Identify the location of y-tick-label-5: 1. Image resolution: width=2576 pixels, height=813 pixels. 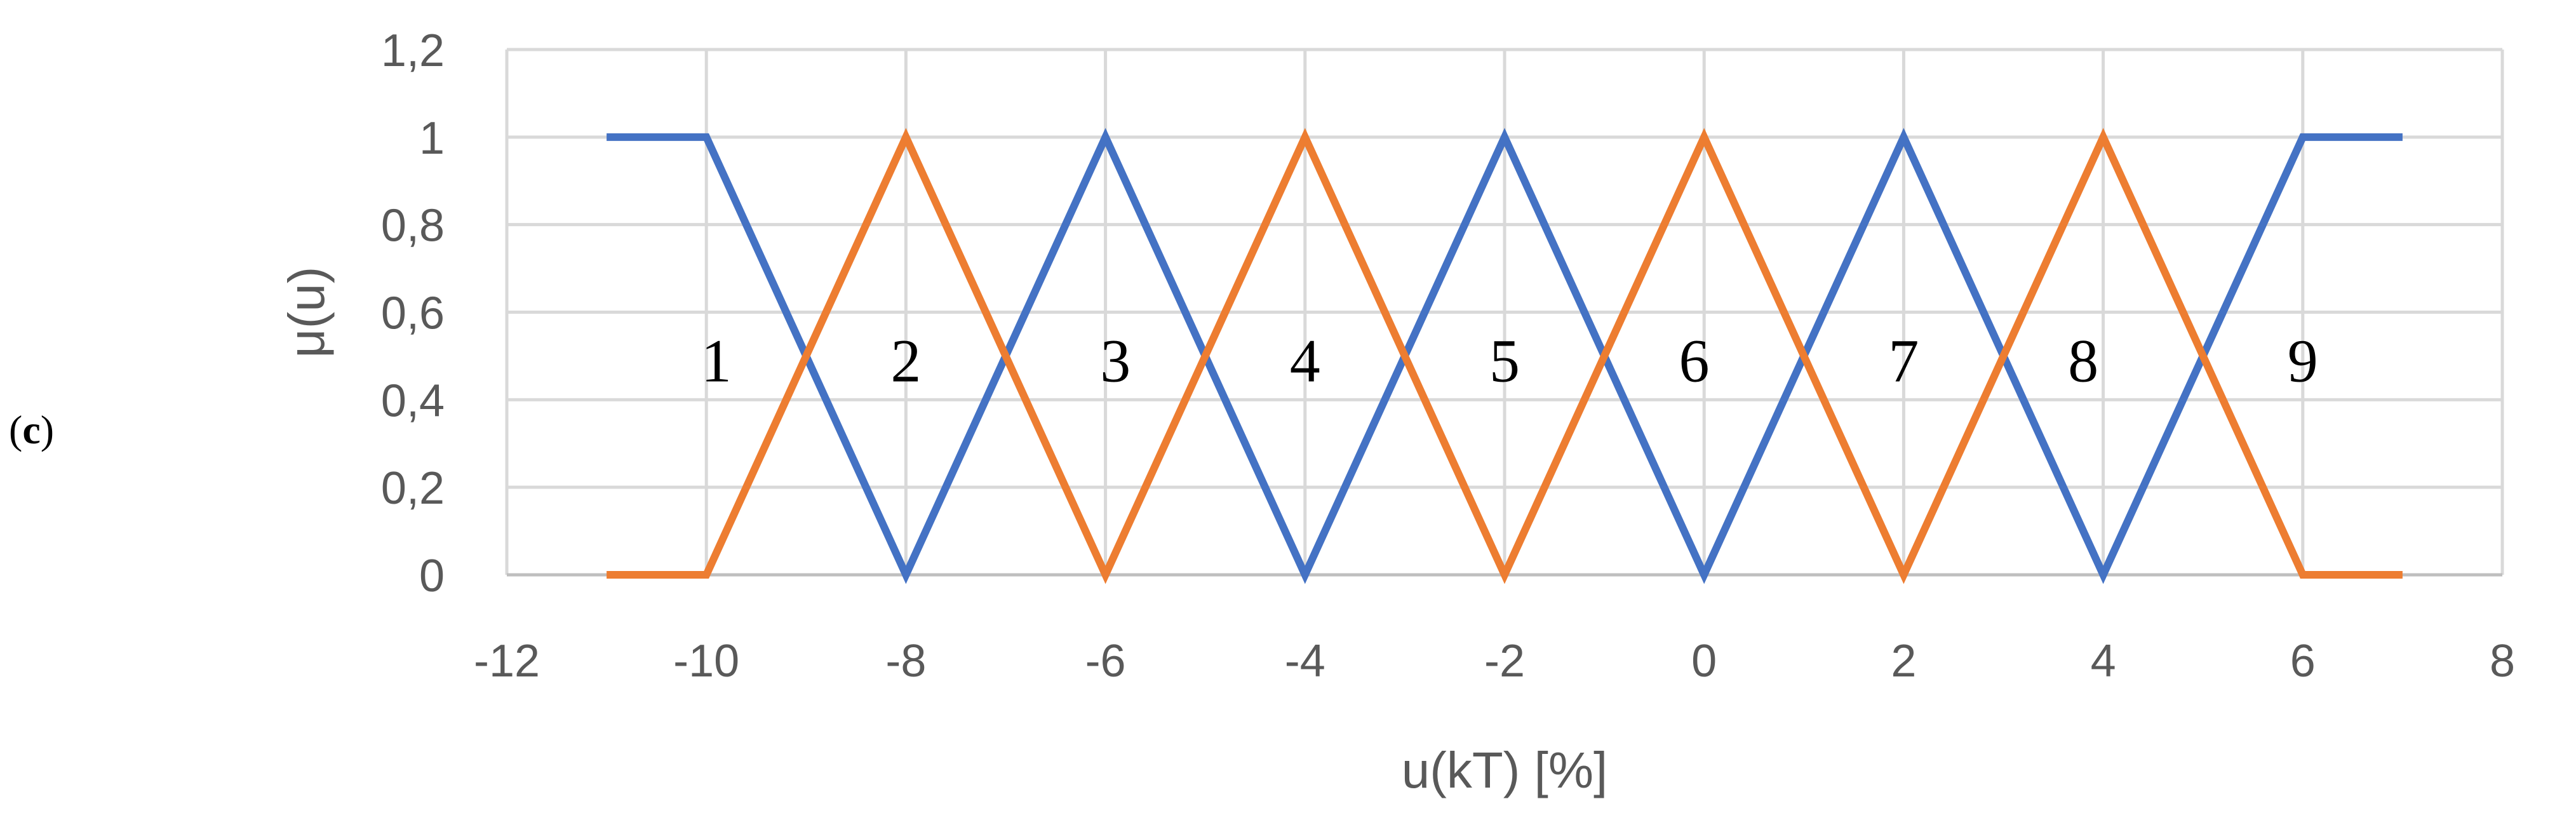
(432, 138).